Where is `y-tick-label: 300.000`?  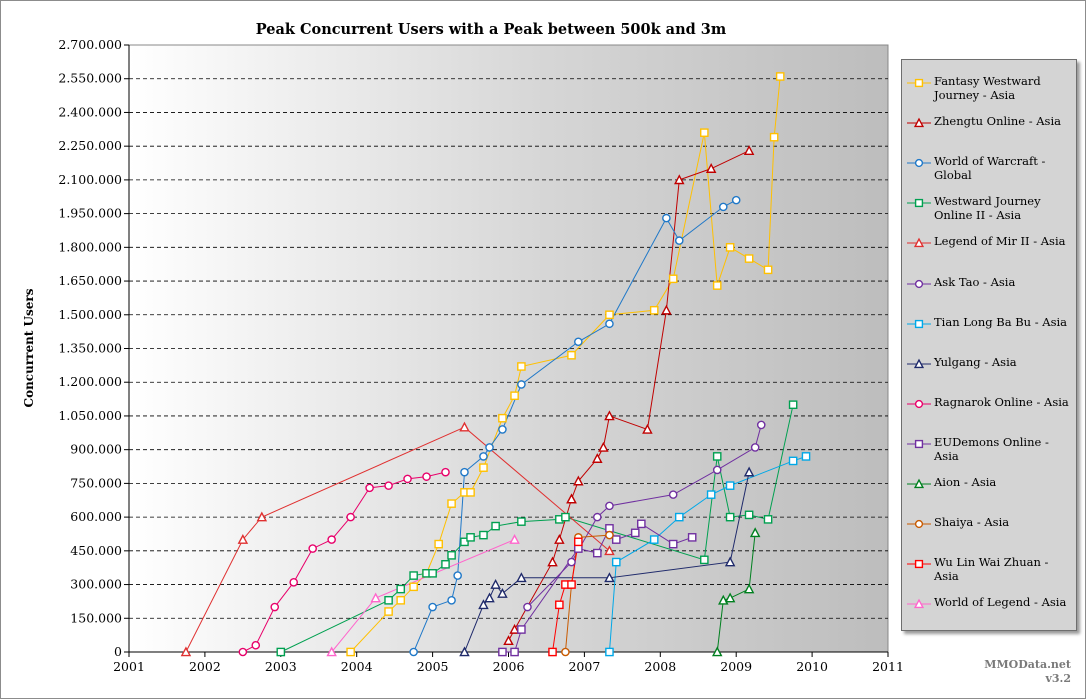 y-tick-label: 300.000 is located at coordinates (96, 584).